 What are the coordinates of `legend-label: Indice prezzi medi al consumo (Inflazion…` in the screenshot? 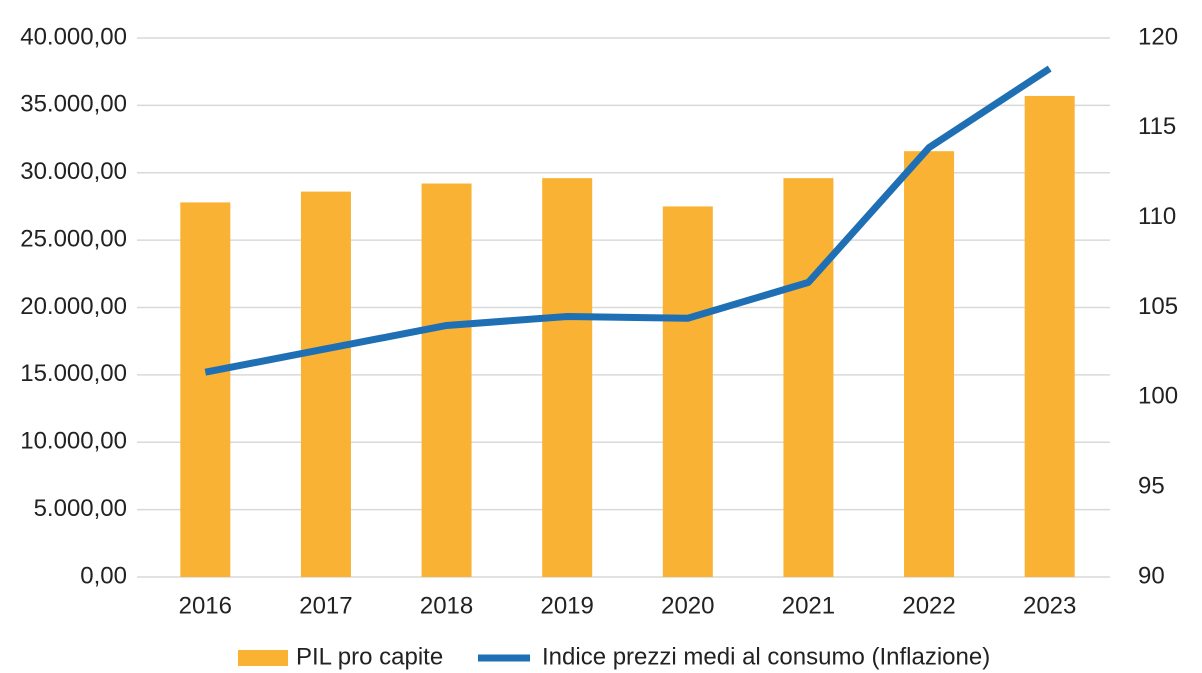 It's located at (766, 656).